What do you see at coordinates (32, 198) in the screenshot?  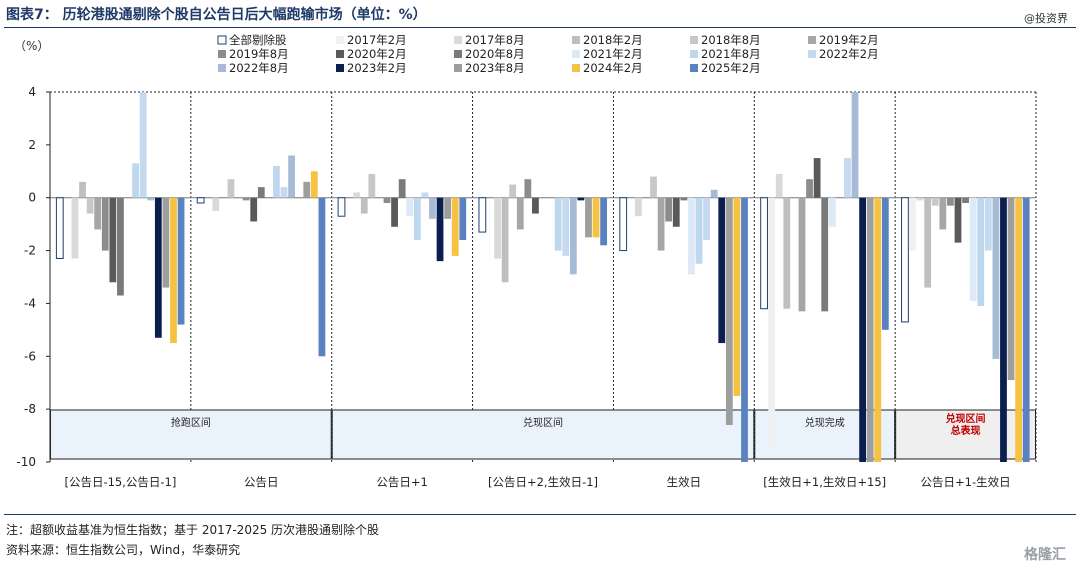 I see `y-tick-label: 0` at bounding box center [32, 198].